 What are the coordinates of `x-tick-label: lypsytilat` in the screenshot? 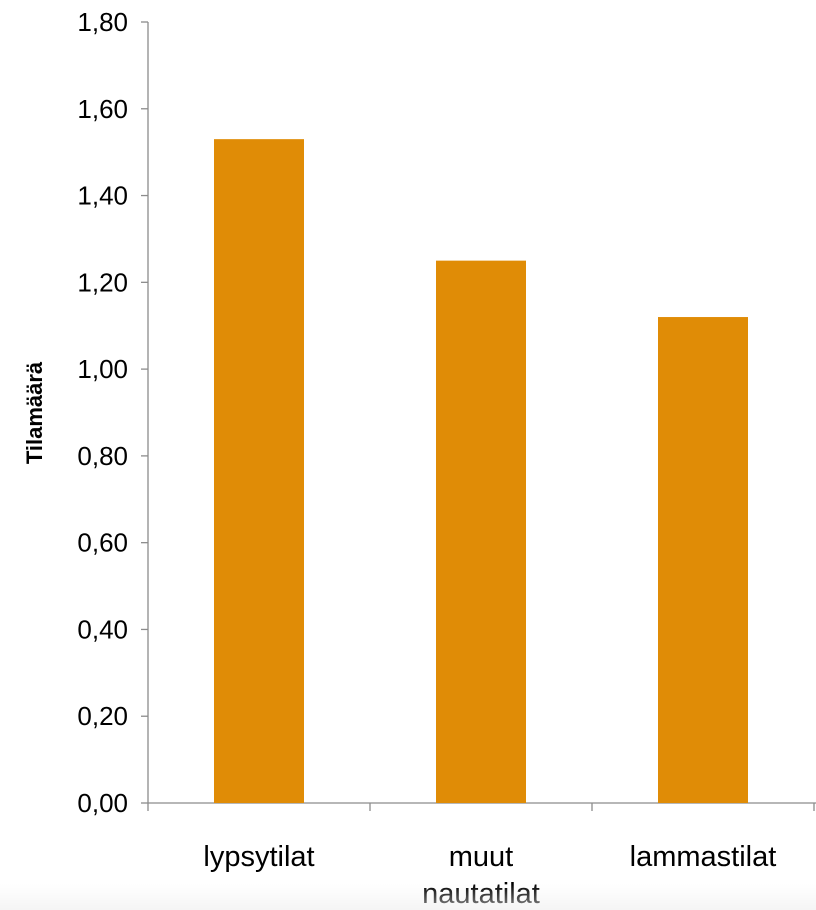 It's located at (258, 857).